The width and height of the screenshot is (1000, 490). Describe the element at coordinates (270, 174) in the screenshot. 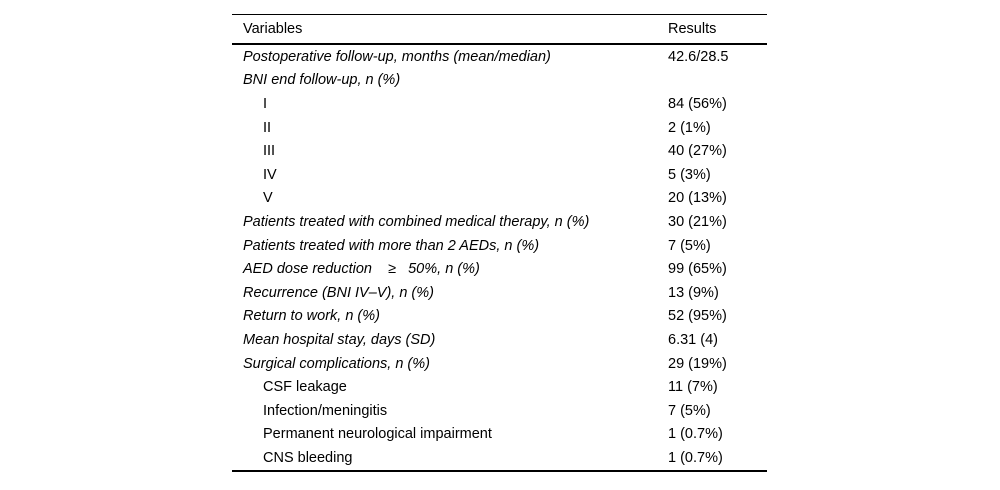

I see `variable-cell: IV` at that location.